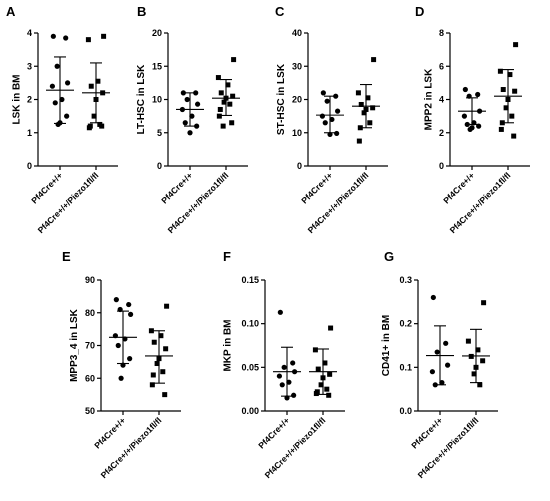 This screenshot has height=501, width=550. I want to click on panel-letter: C, so click(280, 11).